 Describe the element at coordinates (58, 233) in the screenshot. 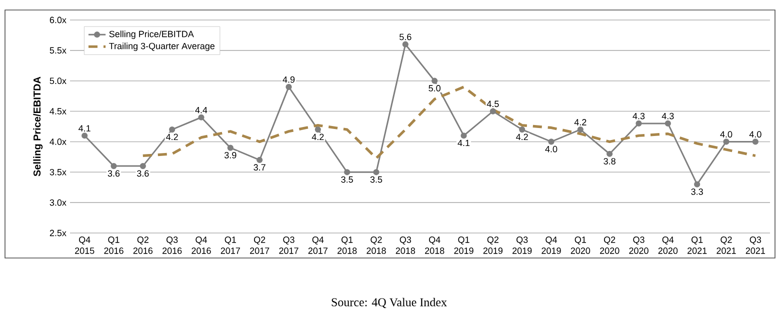

I see `y-tick-label: 2.5x` at that location.